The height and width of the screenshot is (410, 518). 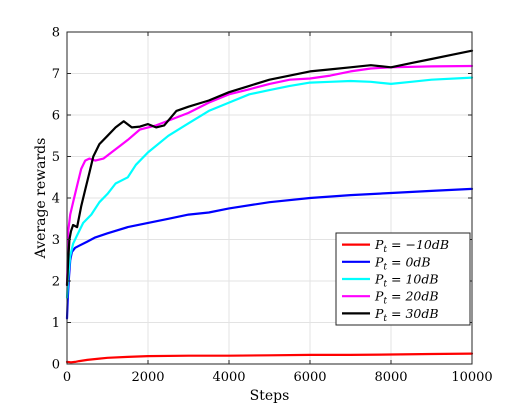 I want to click on legend-entry: Pt = 0dB, so click(x=402, y=263).